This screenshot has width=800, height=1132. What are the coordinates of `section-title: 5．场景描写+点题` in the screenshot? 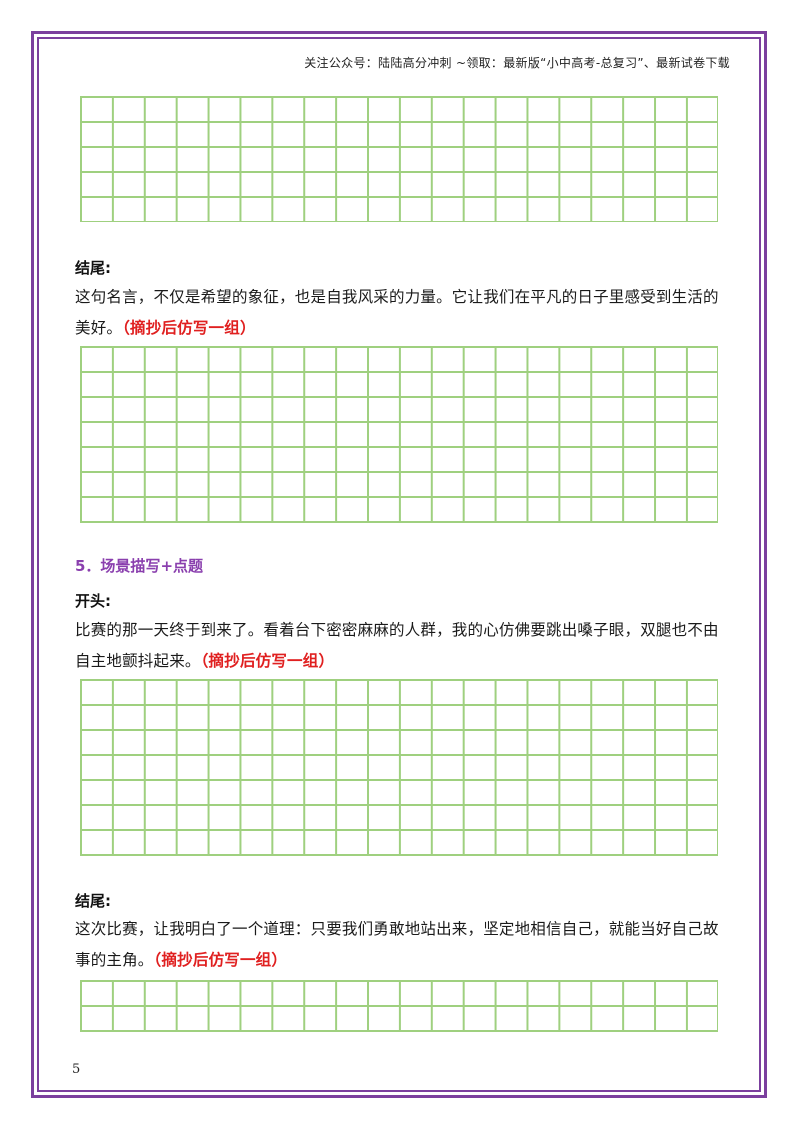 It's located at (139, 566).